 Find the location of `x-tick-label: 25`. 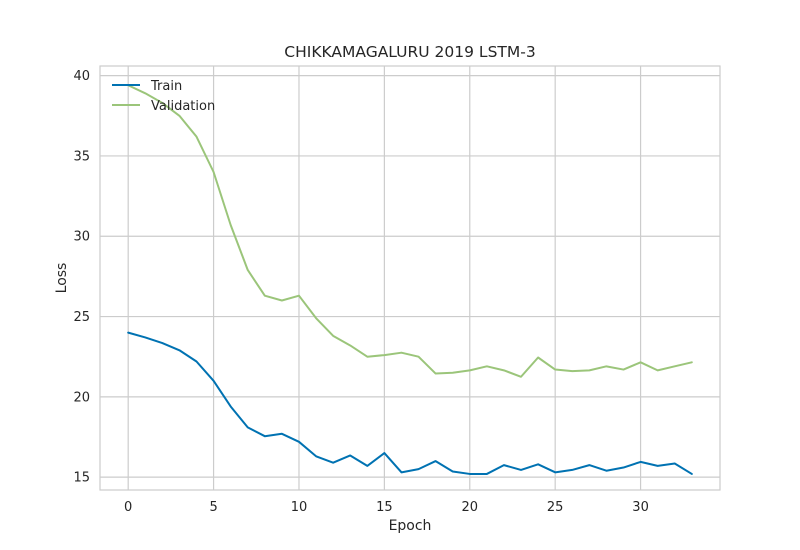

x-tick-label: 25 is located at coordinates (555, 507).